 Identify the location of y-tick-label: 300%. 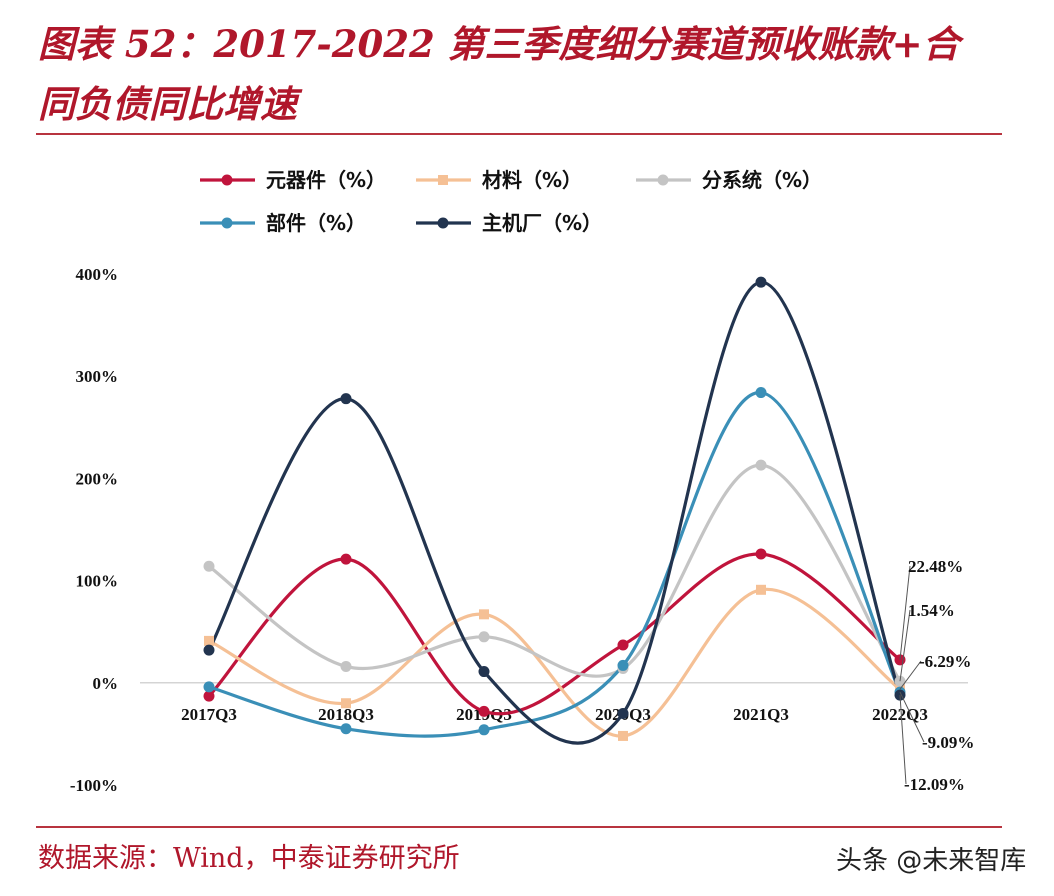
(97, 376).